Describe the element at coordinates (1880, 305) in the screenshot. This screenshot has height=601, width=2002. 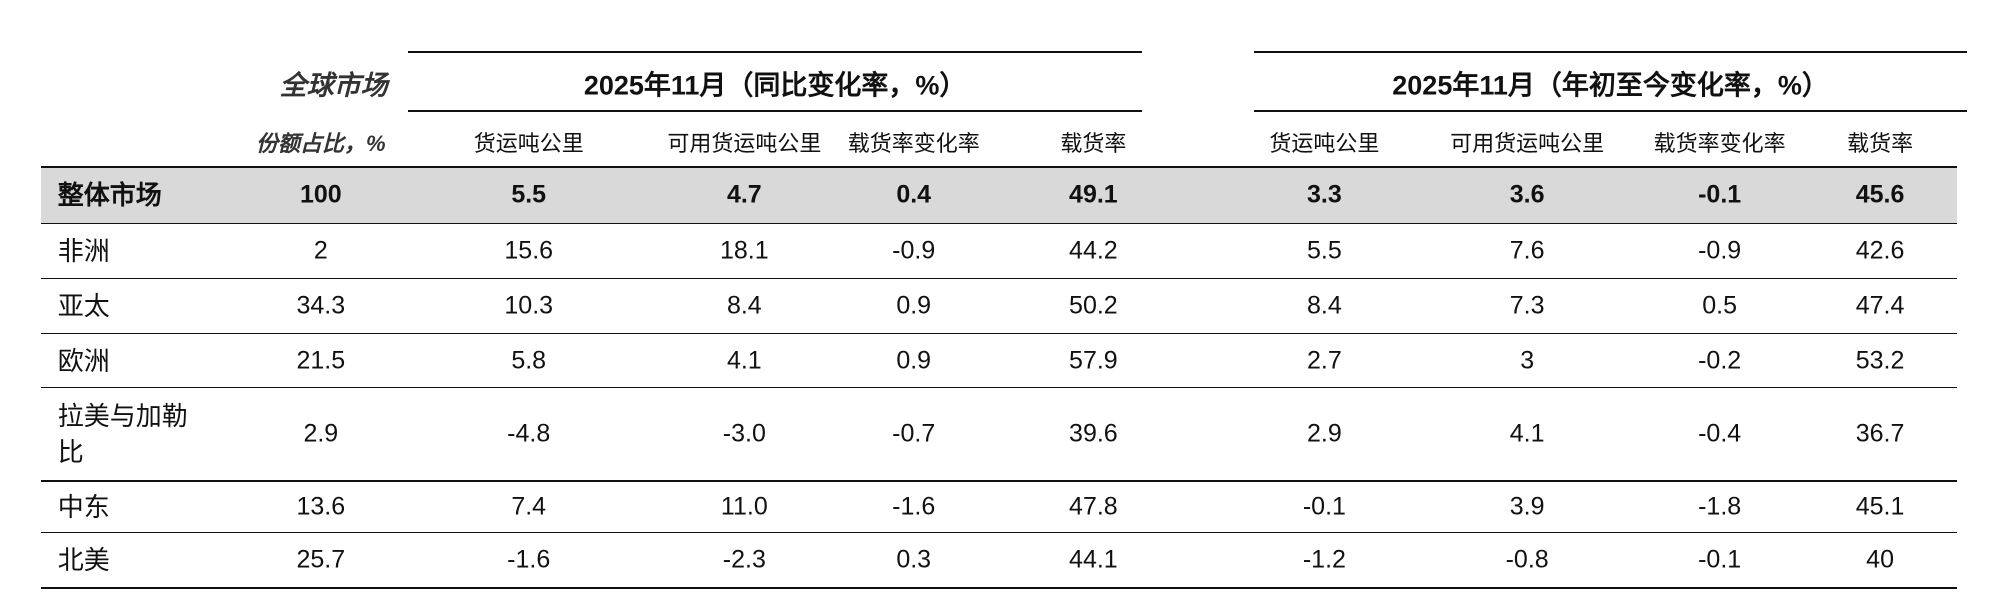
I see `cell: 47.4` at that location.